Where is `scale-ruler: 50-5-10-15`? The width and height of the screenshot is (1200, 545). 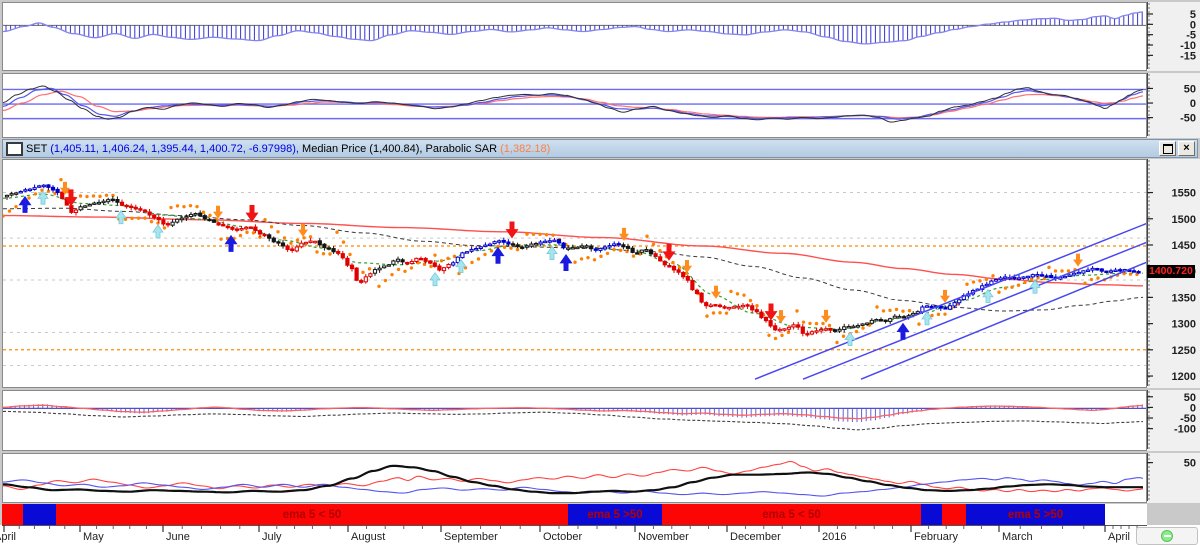 scale-ruler: 50-5-10-15 is located at coordinates (1171, 35).